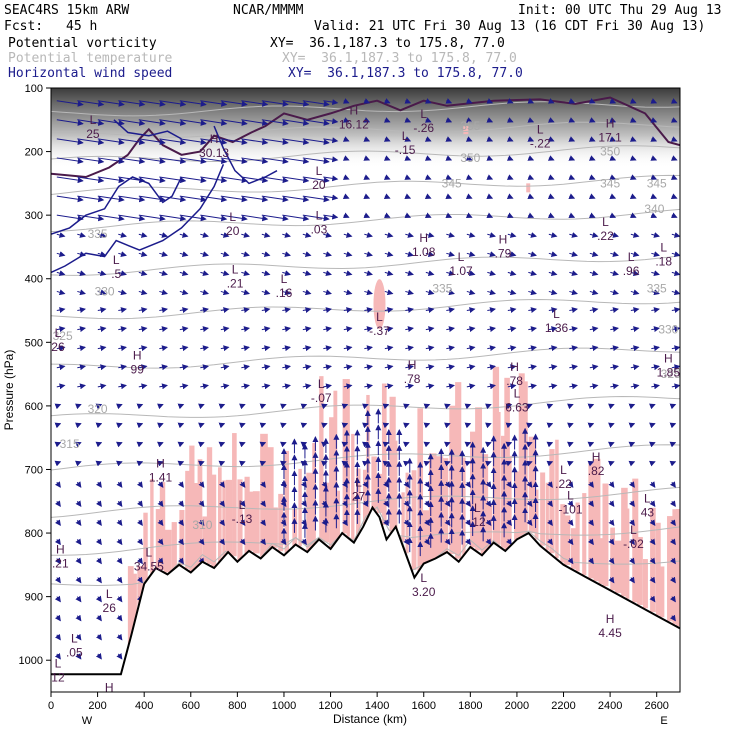 The width and height of the screenshot is (740, 740). I want to click on theta-label: 350, so click(610, 152).